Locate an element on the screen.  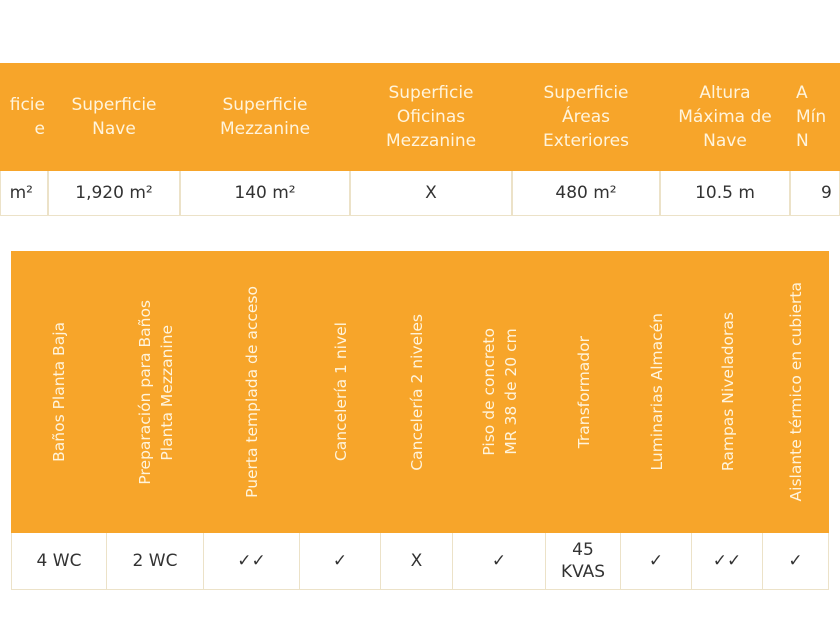
table2-value-1: 2 WC is located at coordinates (155, 561).